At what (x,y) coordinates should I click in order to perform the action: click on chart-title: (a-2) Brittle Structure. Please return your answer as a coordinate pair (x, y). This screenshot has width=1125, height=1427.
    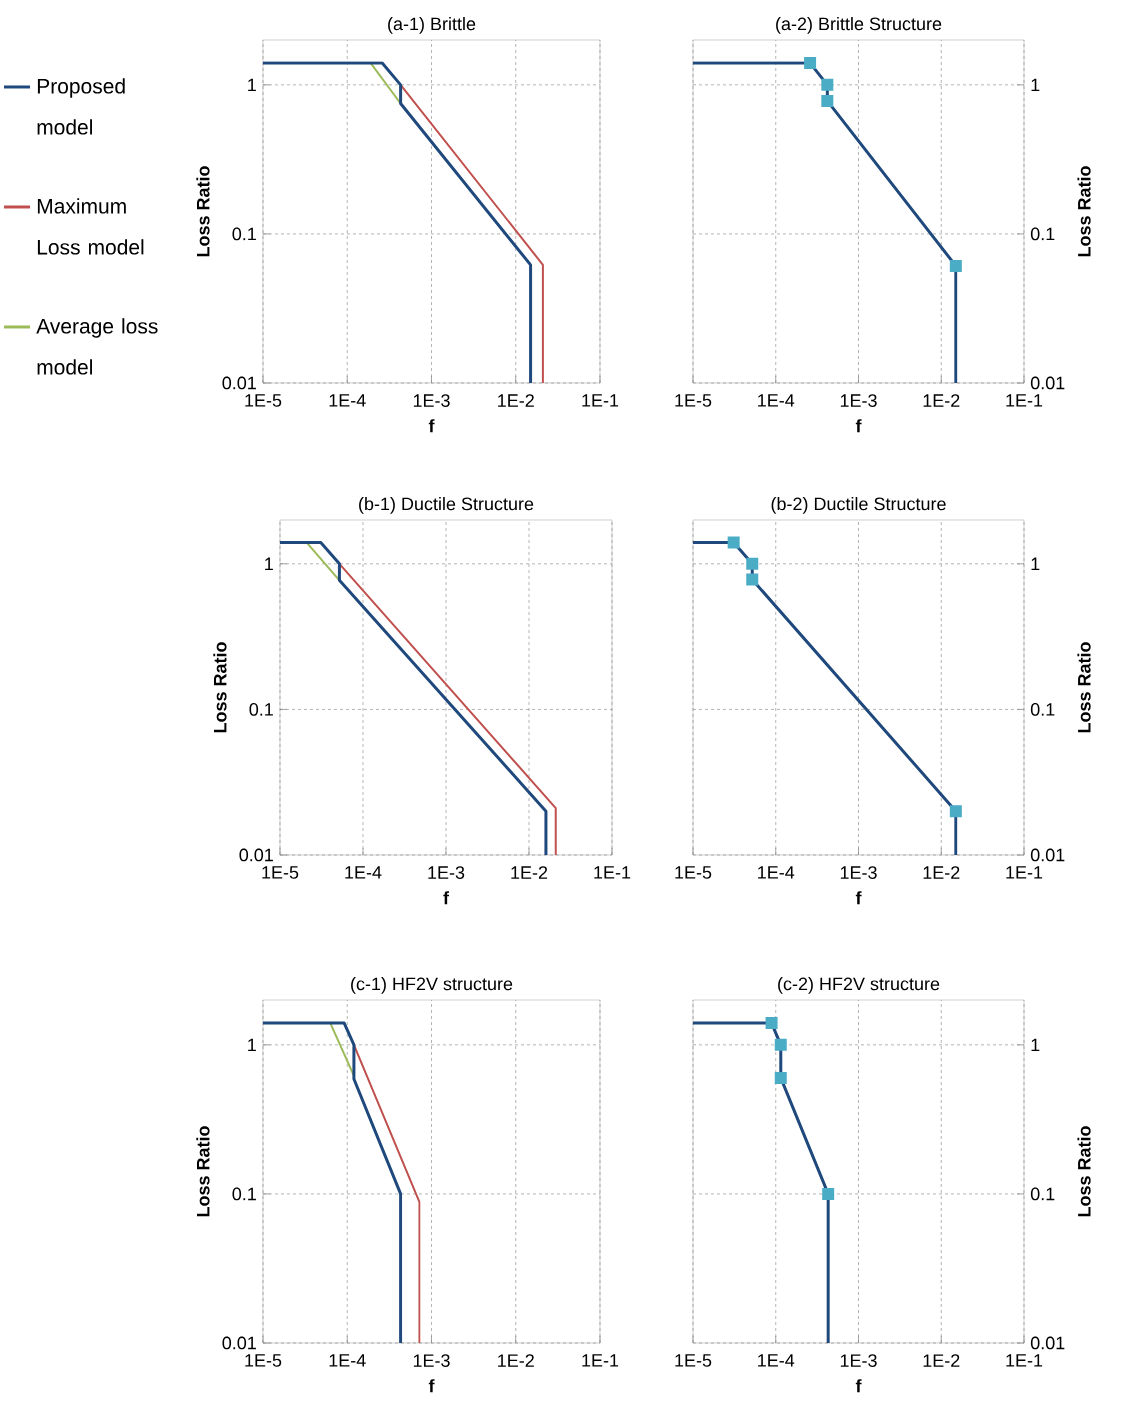
    Looking at the image, I should click on (859, 25).